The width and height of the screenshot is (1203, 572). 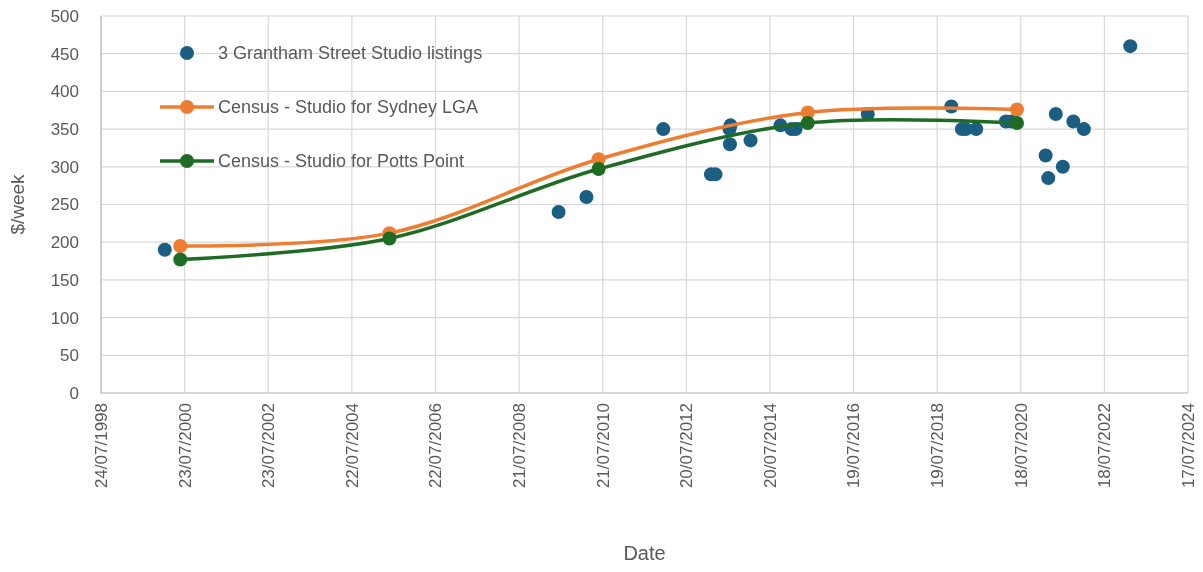 I want to click on y-tick-label: 200, so click(x=64, y=243).